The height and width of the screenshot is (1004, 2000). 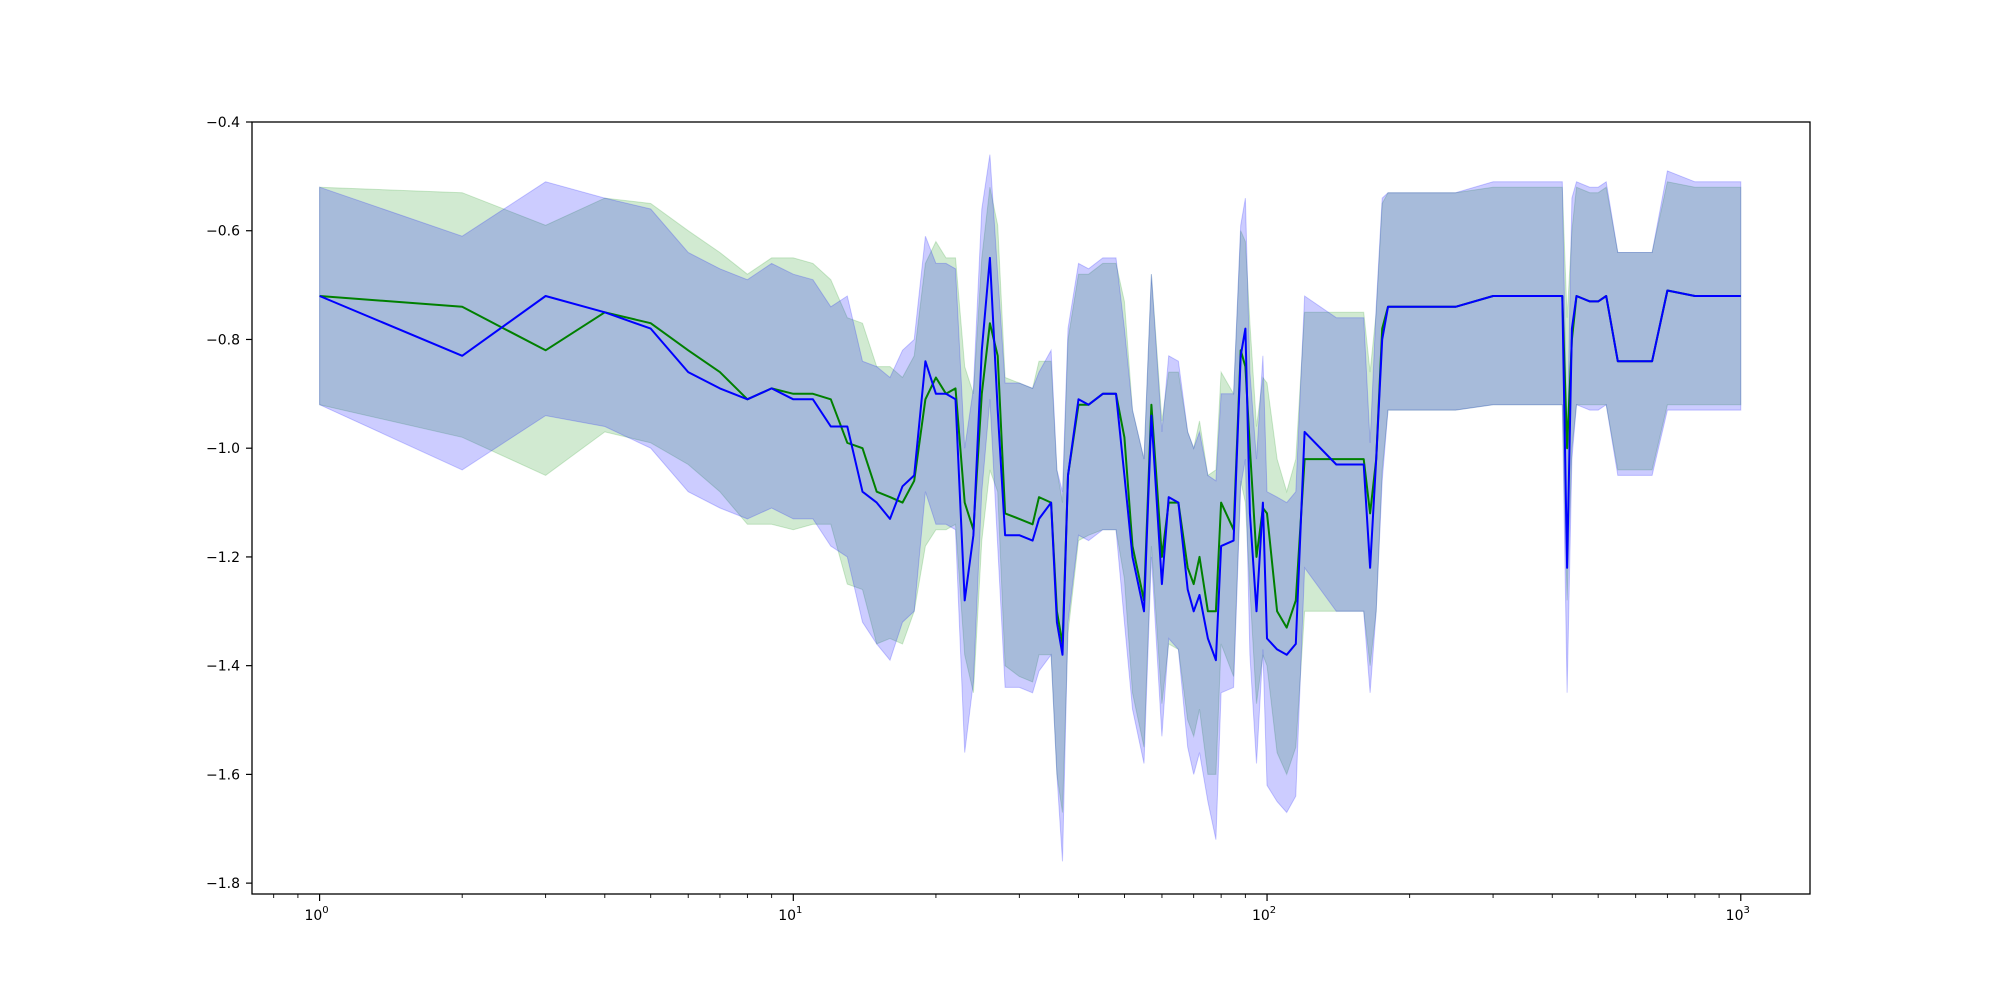 I want to click on y-tick-label: −1.8, so click(x=223, y=884).